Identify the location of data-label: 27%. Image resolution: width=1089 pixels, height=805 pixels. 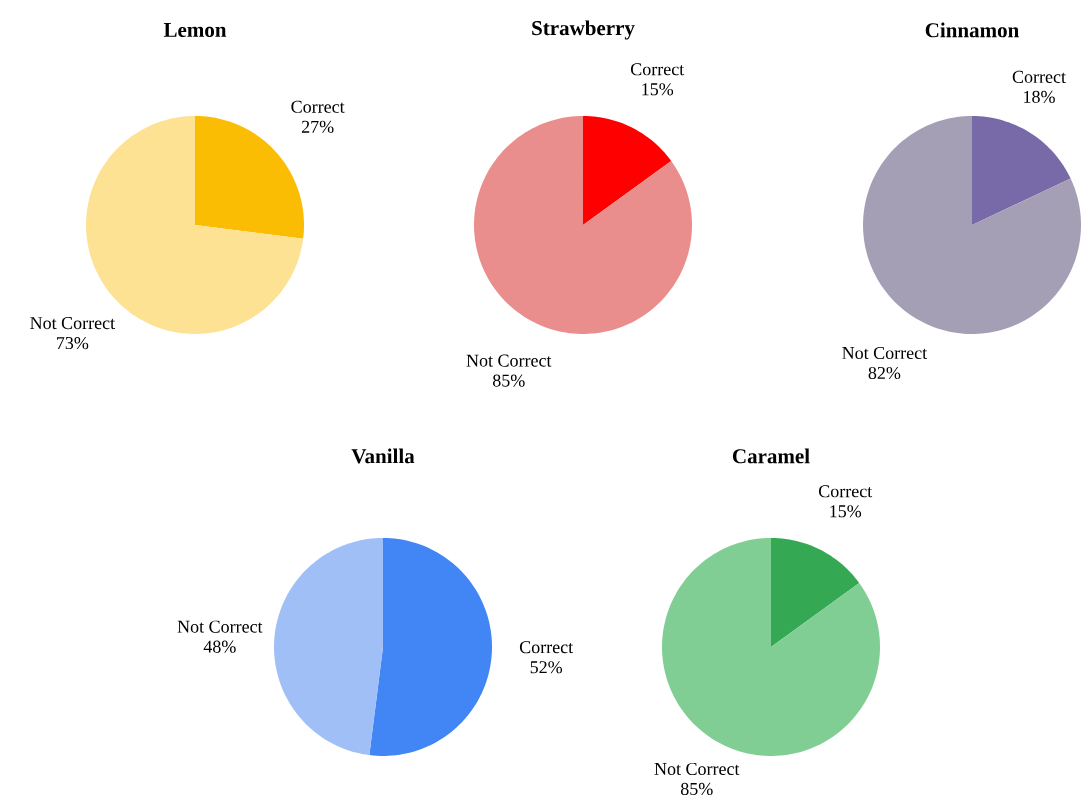
(317, 126).